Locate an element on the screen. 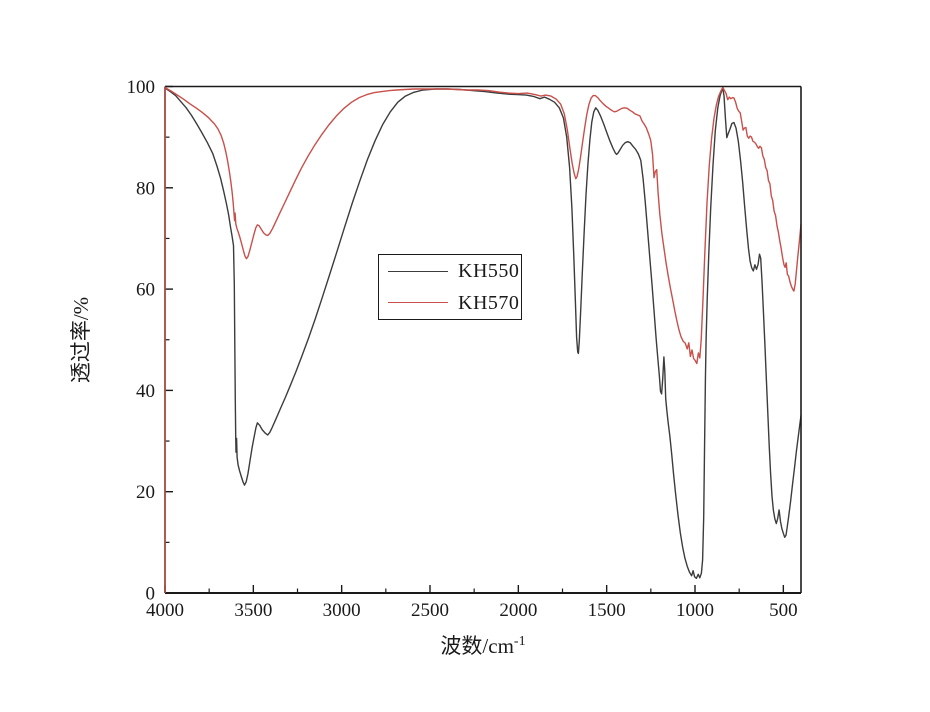  x-axis-title: 波数/cm-1 is located at coordinates (482, 645).